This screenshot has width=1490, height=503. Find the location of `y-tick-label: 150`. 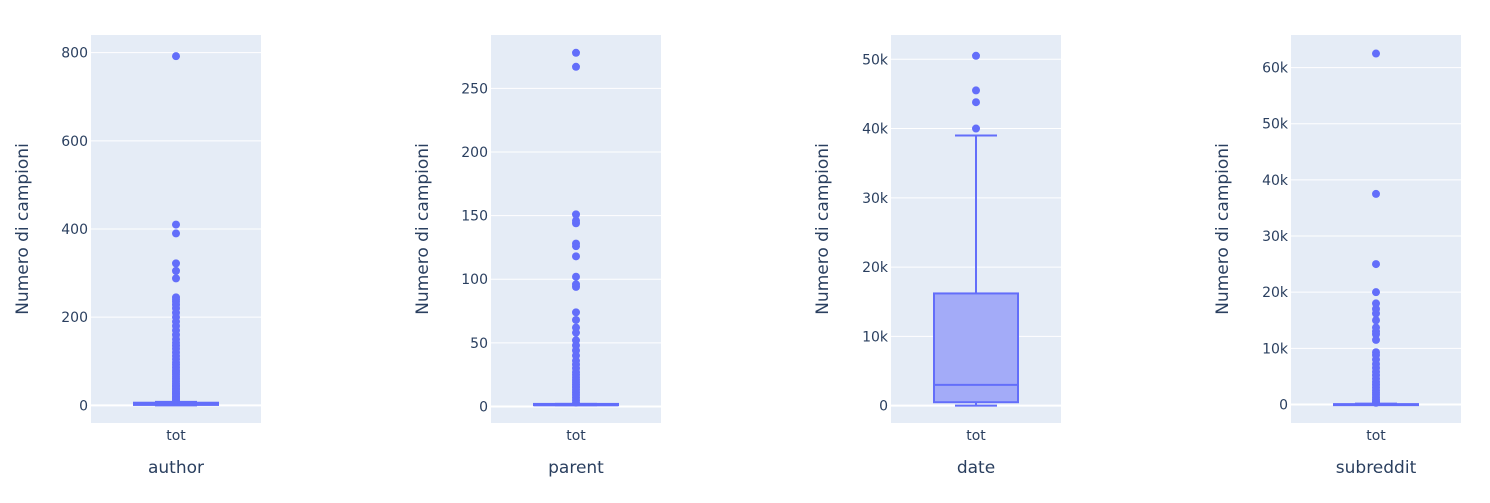

y-tick-label: 150 is located at coordinates (474, 217).